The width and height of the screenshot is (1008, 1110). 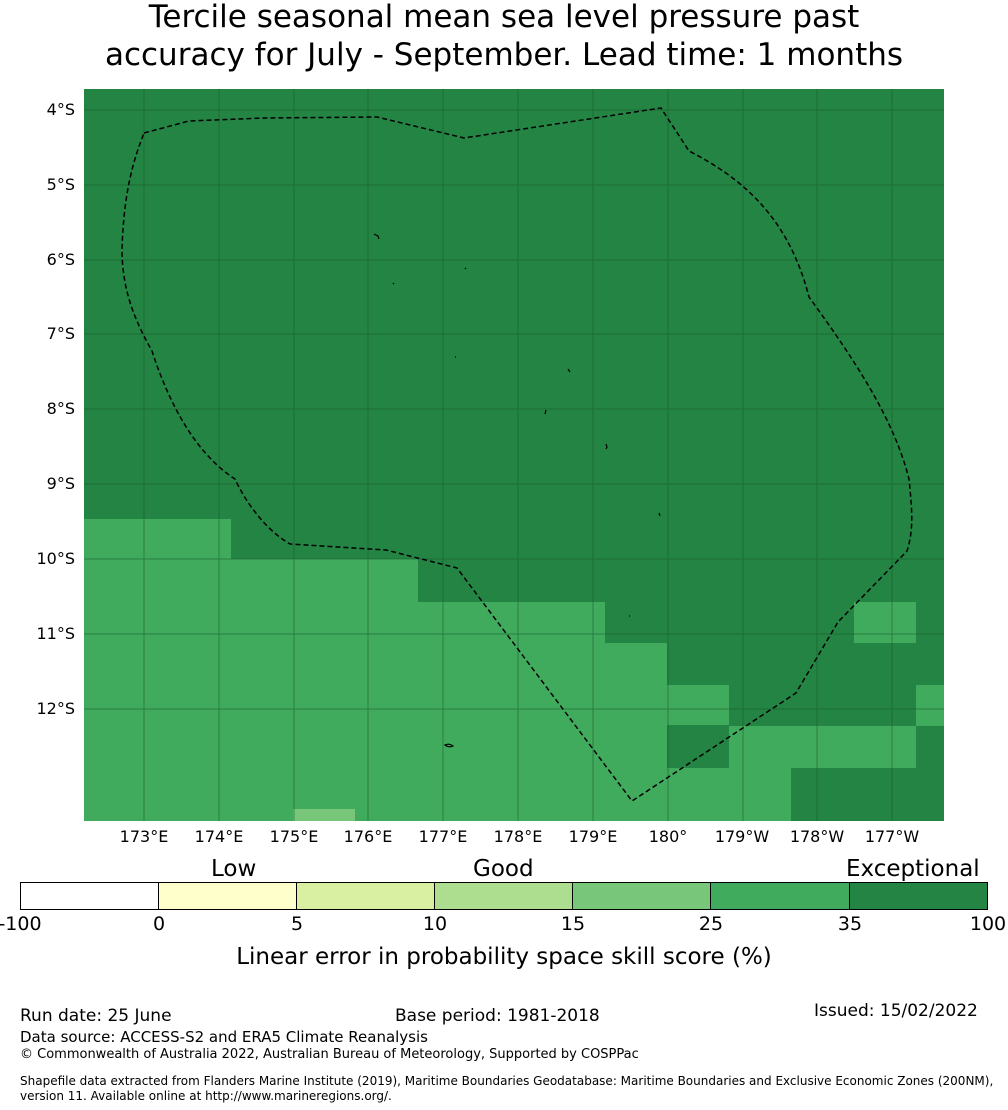 What do you see at coordinates (96, 1016) in the screenshot?
I see `run-date: Run date: 25 June` at bounding box center [96, 1016].